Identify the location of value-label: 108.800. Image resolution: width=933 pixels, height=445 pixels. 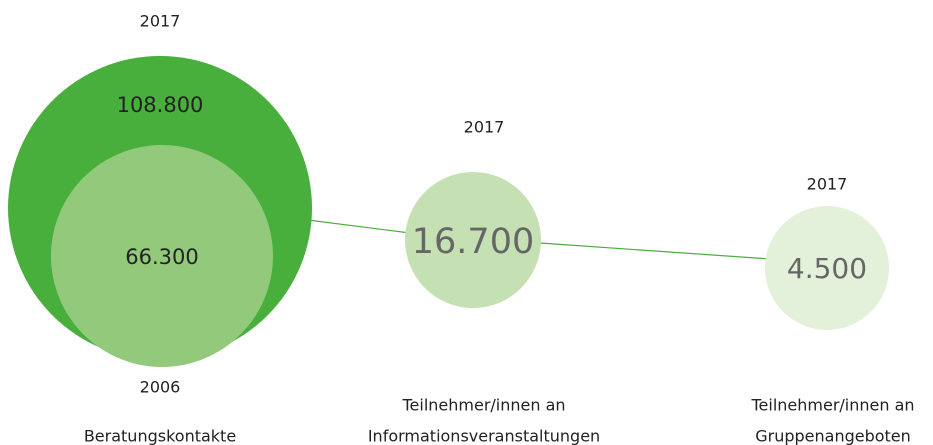
(160, 105).